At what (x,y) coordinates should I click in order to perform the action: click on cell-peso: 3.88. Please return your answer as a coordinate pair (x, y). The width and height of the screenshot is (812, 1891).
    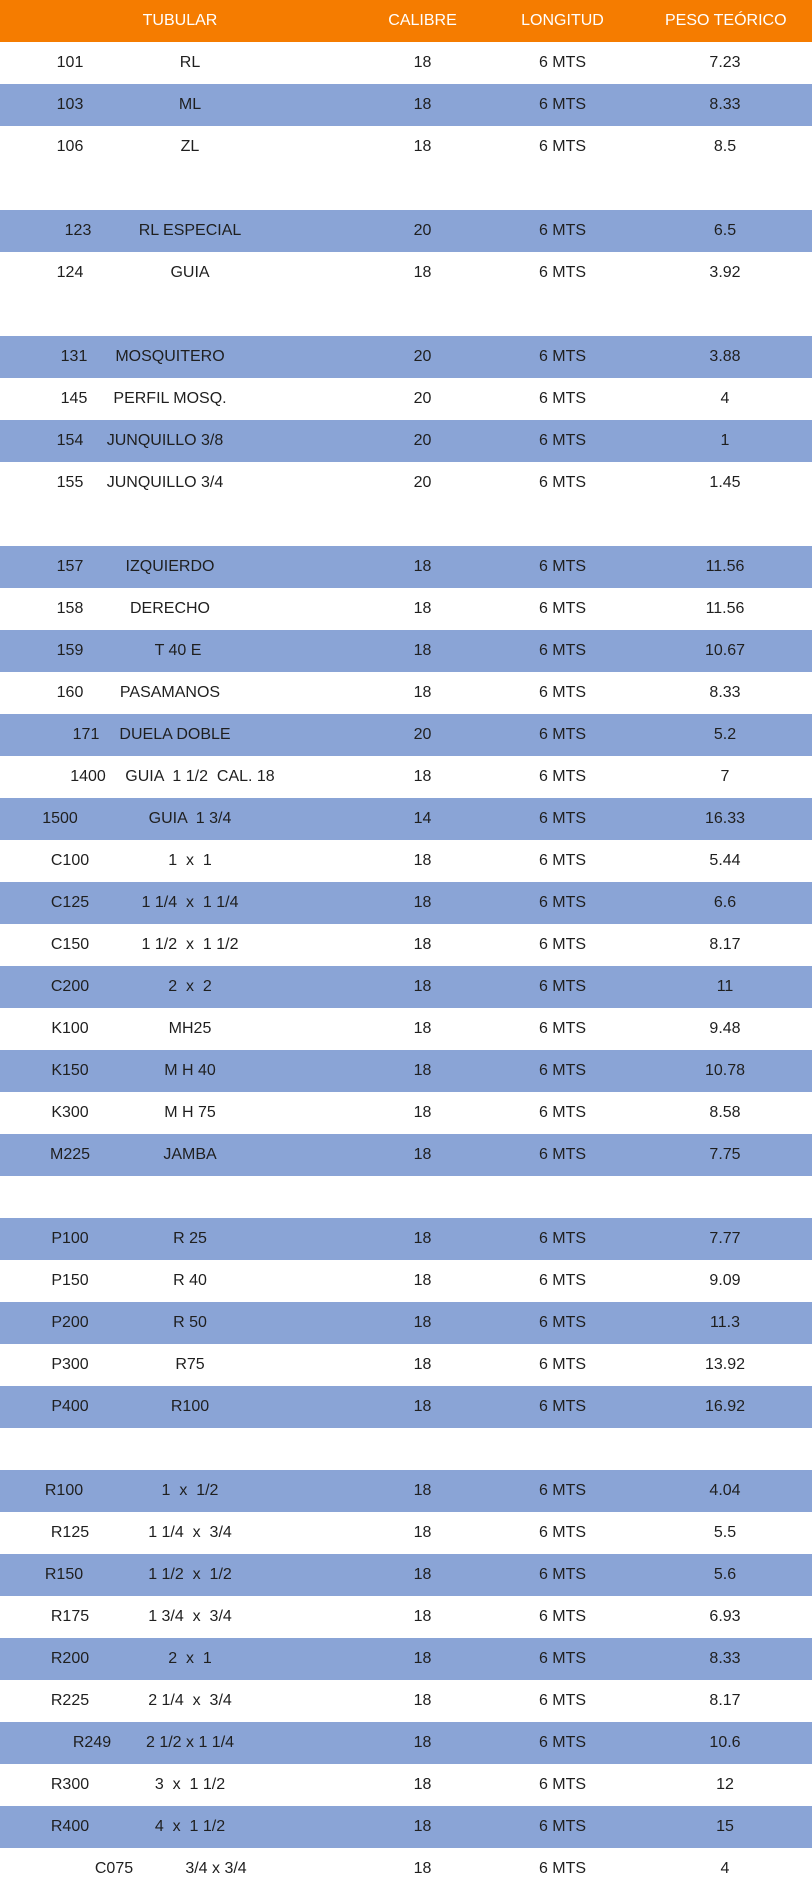
    Looking at the image, I should click on (725, 356).